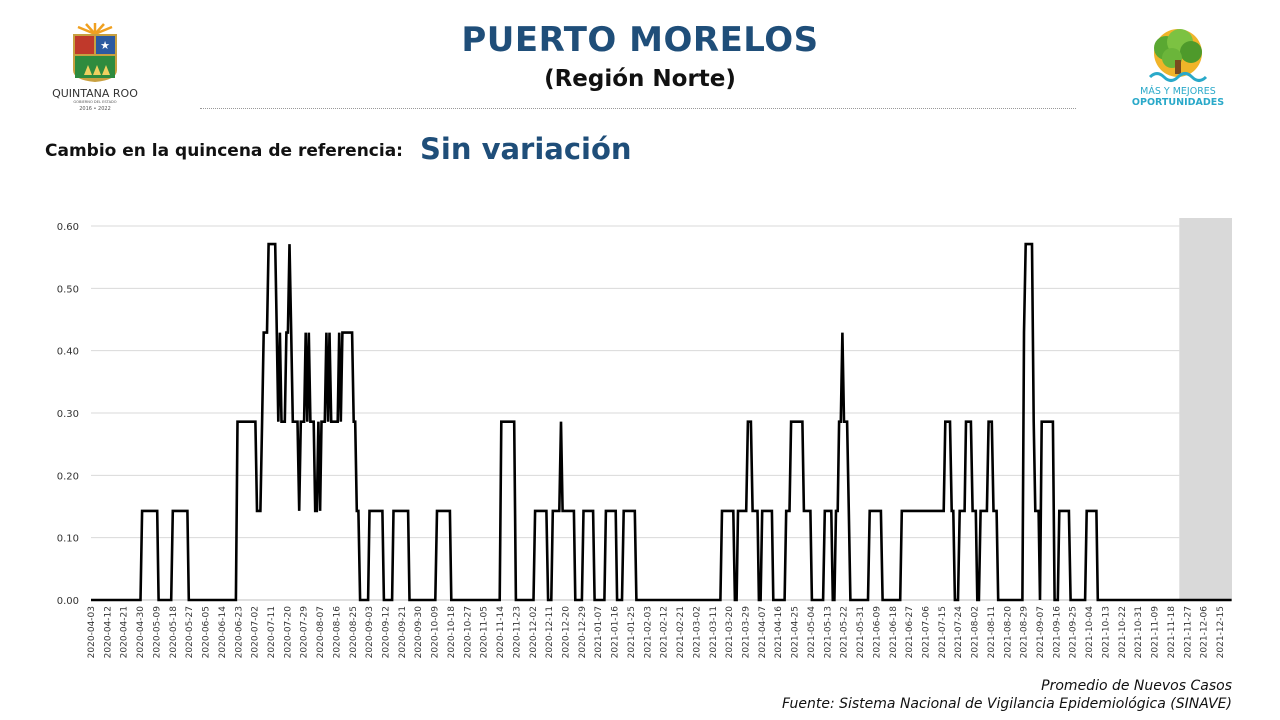 The image size is (1280, 720). Describe the element at coordinates (125, 632) in the screenshot. I see `x-tick-label: 2020-04-21` at that location.